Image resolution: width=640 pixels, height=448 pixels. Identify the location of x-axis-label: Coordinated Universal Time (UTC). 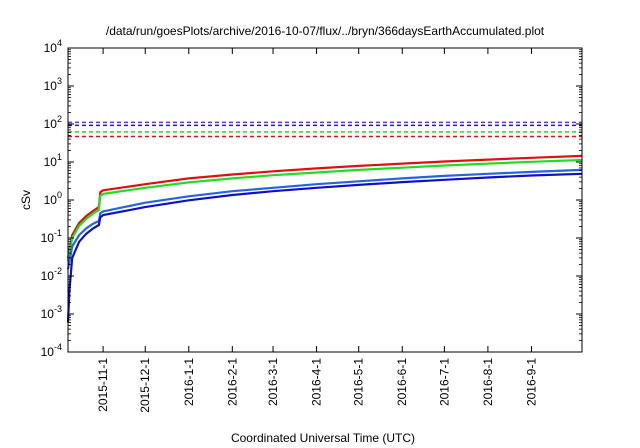
(323, 438).